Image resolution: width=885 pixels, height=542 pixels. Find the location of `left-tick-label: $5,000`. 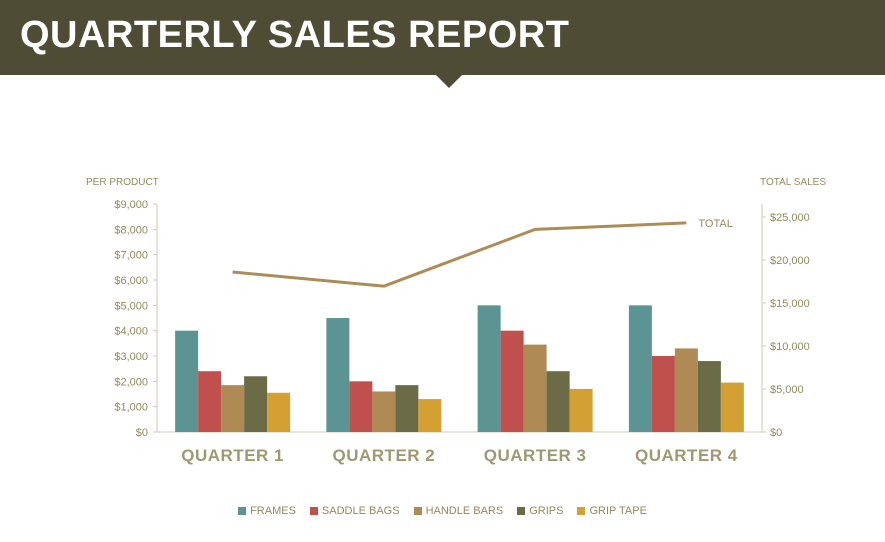

left-tick-label: $5,000 is located at coordinates (131, 306).